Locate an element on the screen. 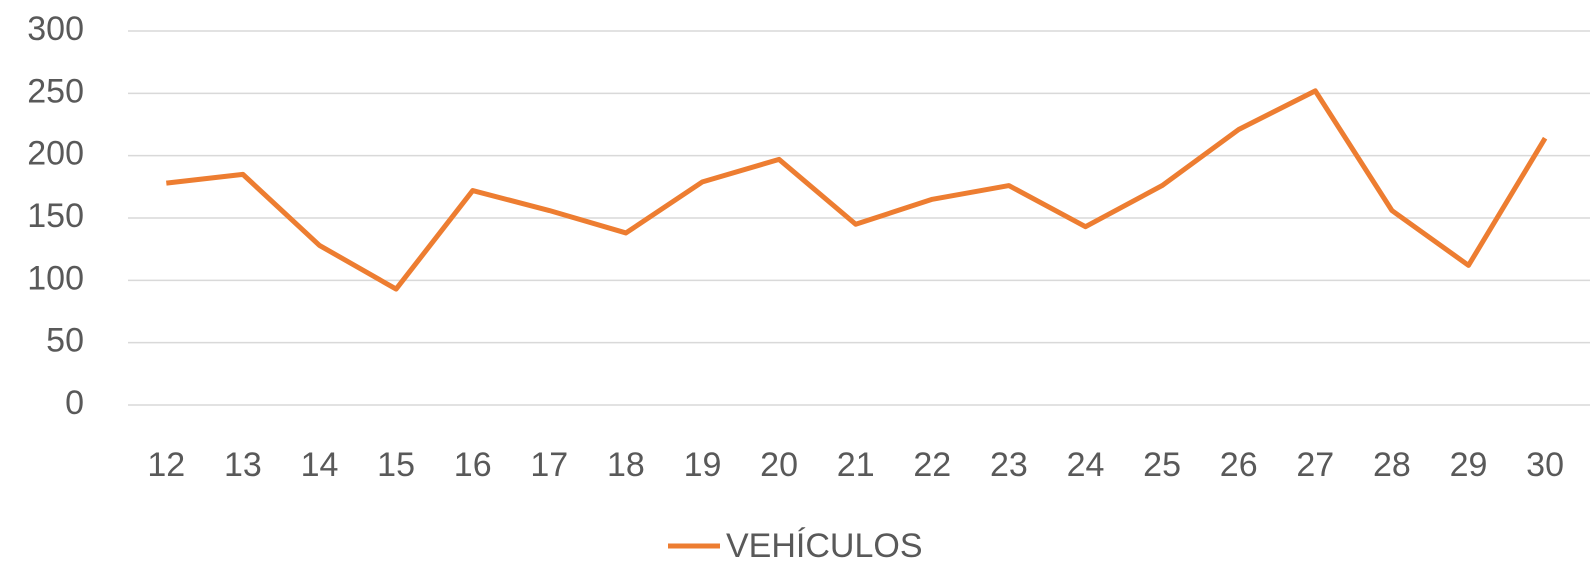 The image size is (1590, 575). x-tick-label: 15 is located at coordinates (396, 465).